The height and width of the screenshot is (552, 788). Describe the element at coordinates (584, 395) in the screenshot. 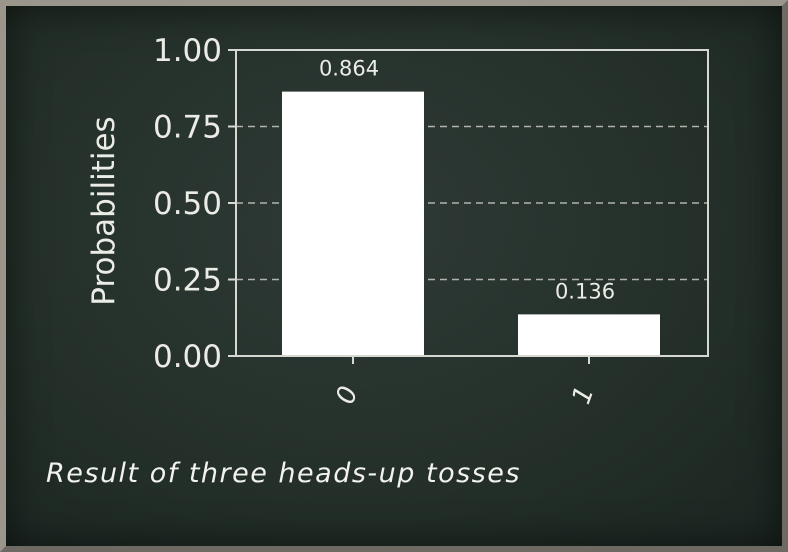

I see `x-tick-label: 1` at that location.